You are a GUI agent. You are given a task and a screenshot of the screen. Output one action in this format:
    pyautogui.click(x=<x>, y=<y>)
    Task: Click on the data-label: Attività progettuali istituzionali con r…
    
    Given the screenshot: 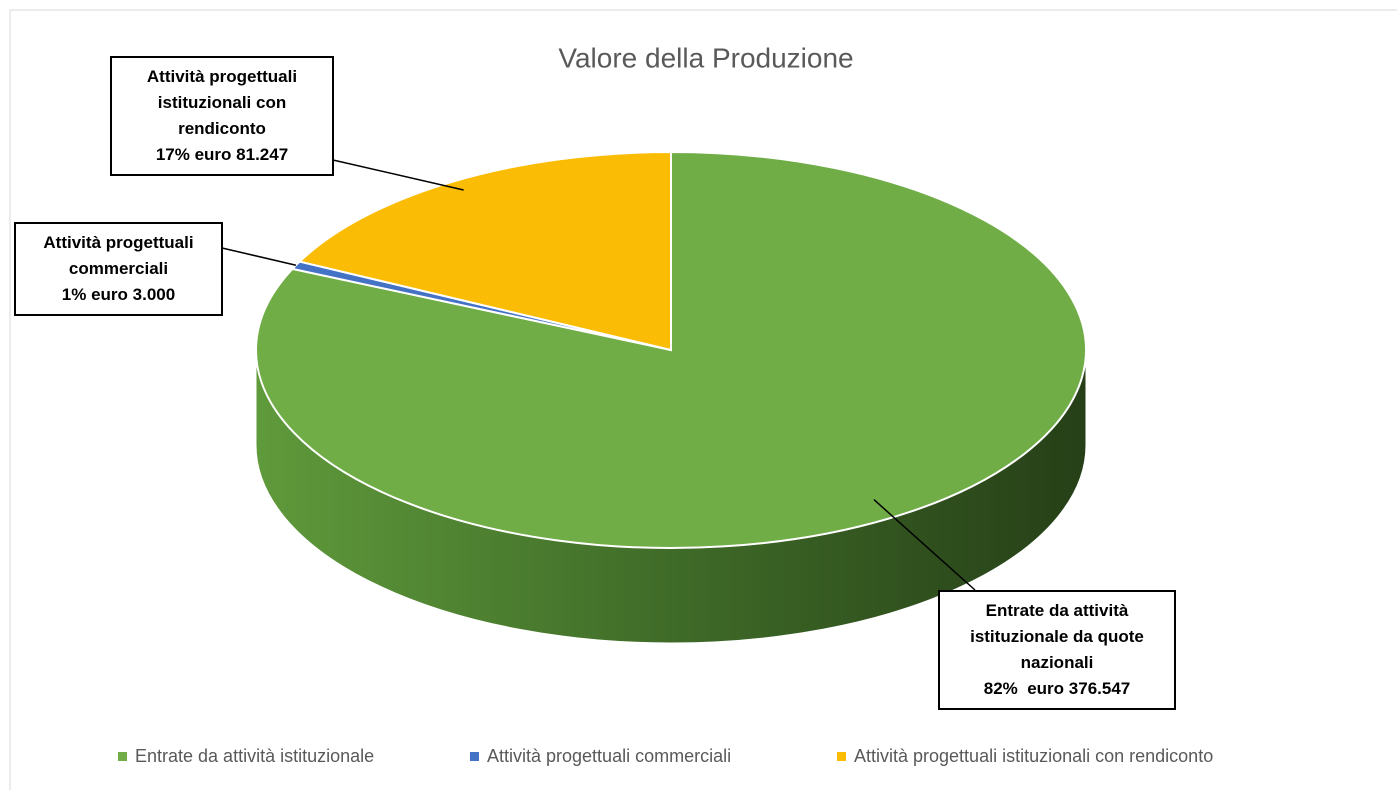 What is the action you would take?
    pyautogui.click(x=222, y=116)
    